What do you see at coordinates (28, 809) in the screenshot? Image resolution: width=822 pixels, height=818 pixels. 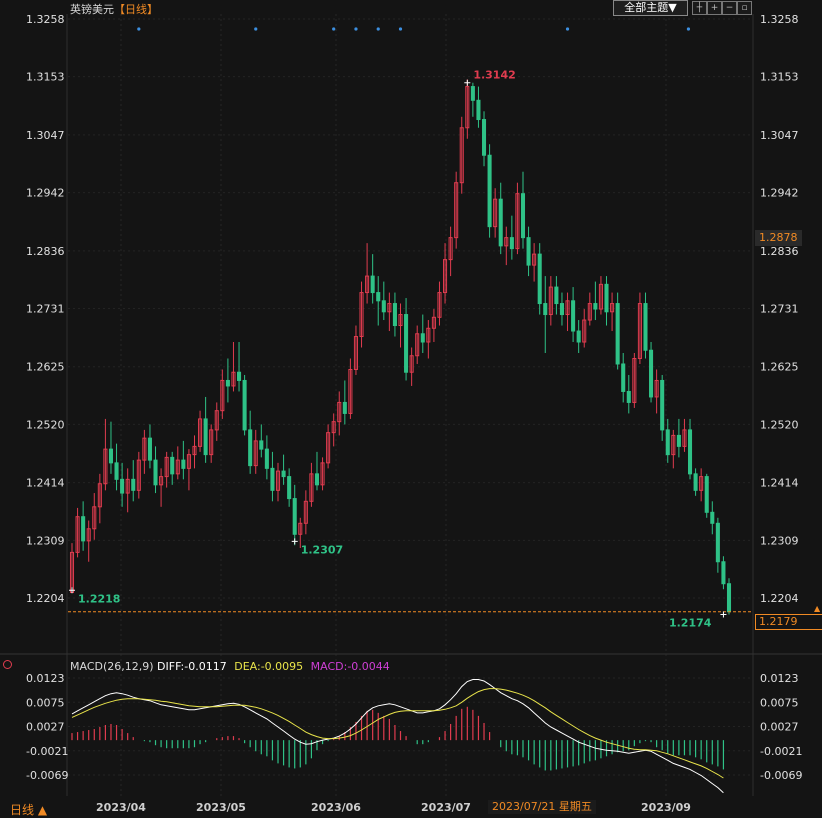 I see `period-selector: 日线 ▲` at bounding box center [28, 809].